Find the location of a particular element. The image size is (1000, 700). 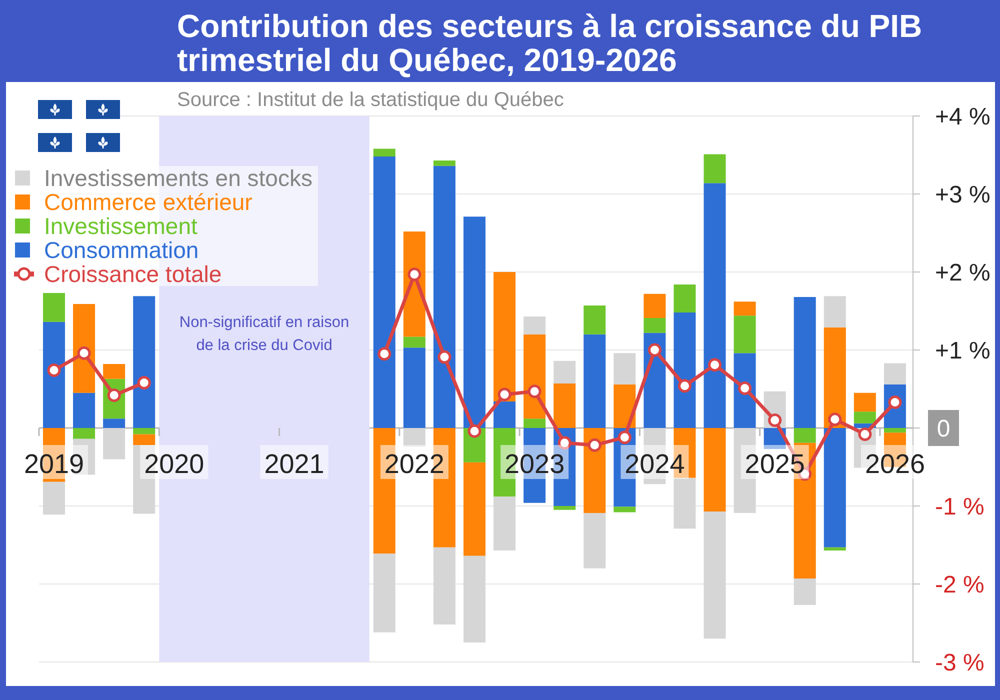

legend-label: Croissance totale is located at coordinates (133, 274).